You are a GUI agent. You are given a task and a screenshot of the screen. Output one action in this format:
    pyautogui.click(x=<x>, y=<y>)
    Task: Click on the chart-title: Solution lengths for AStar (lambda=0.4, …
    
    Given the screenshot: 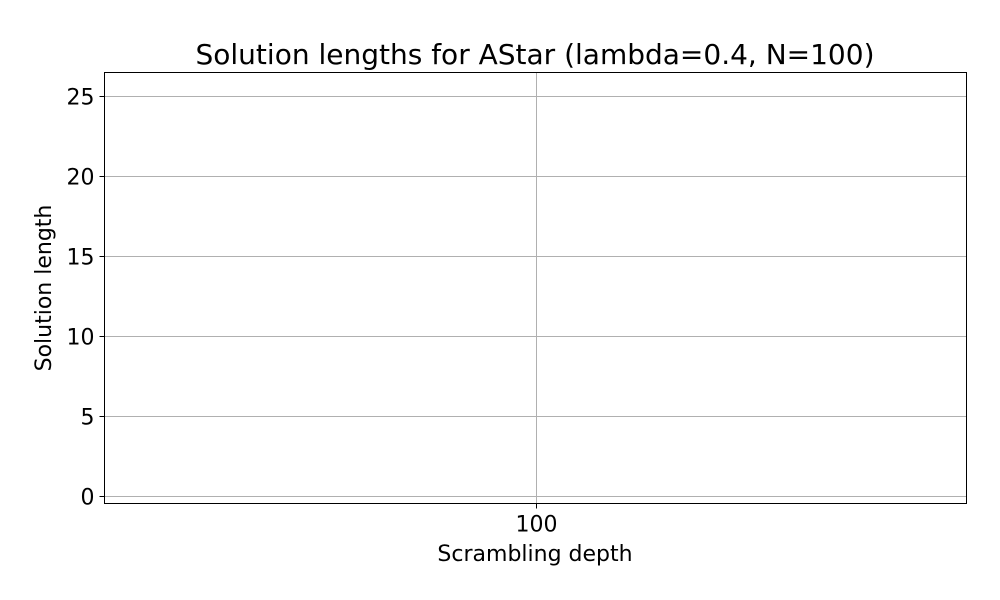 What is the action you would take?
    pyautogui.click(x=535, y=54)
    